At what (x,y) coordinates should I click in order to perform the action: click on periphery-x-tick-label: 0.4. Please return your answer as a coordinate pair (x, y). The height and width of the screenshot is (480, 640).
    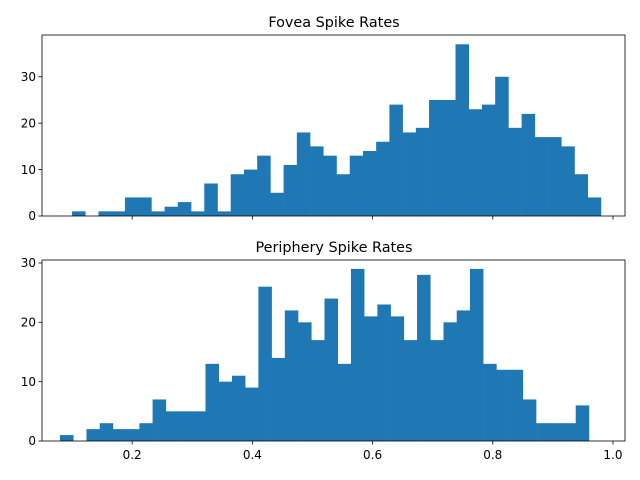
    Looking at the image, I should click on (252, 455).